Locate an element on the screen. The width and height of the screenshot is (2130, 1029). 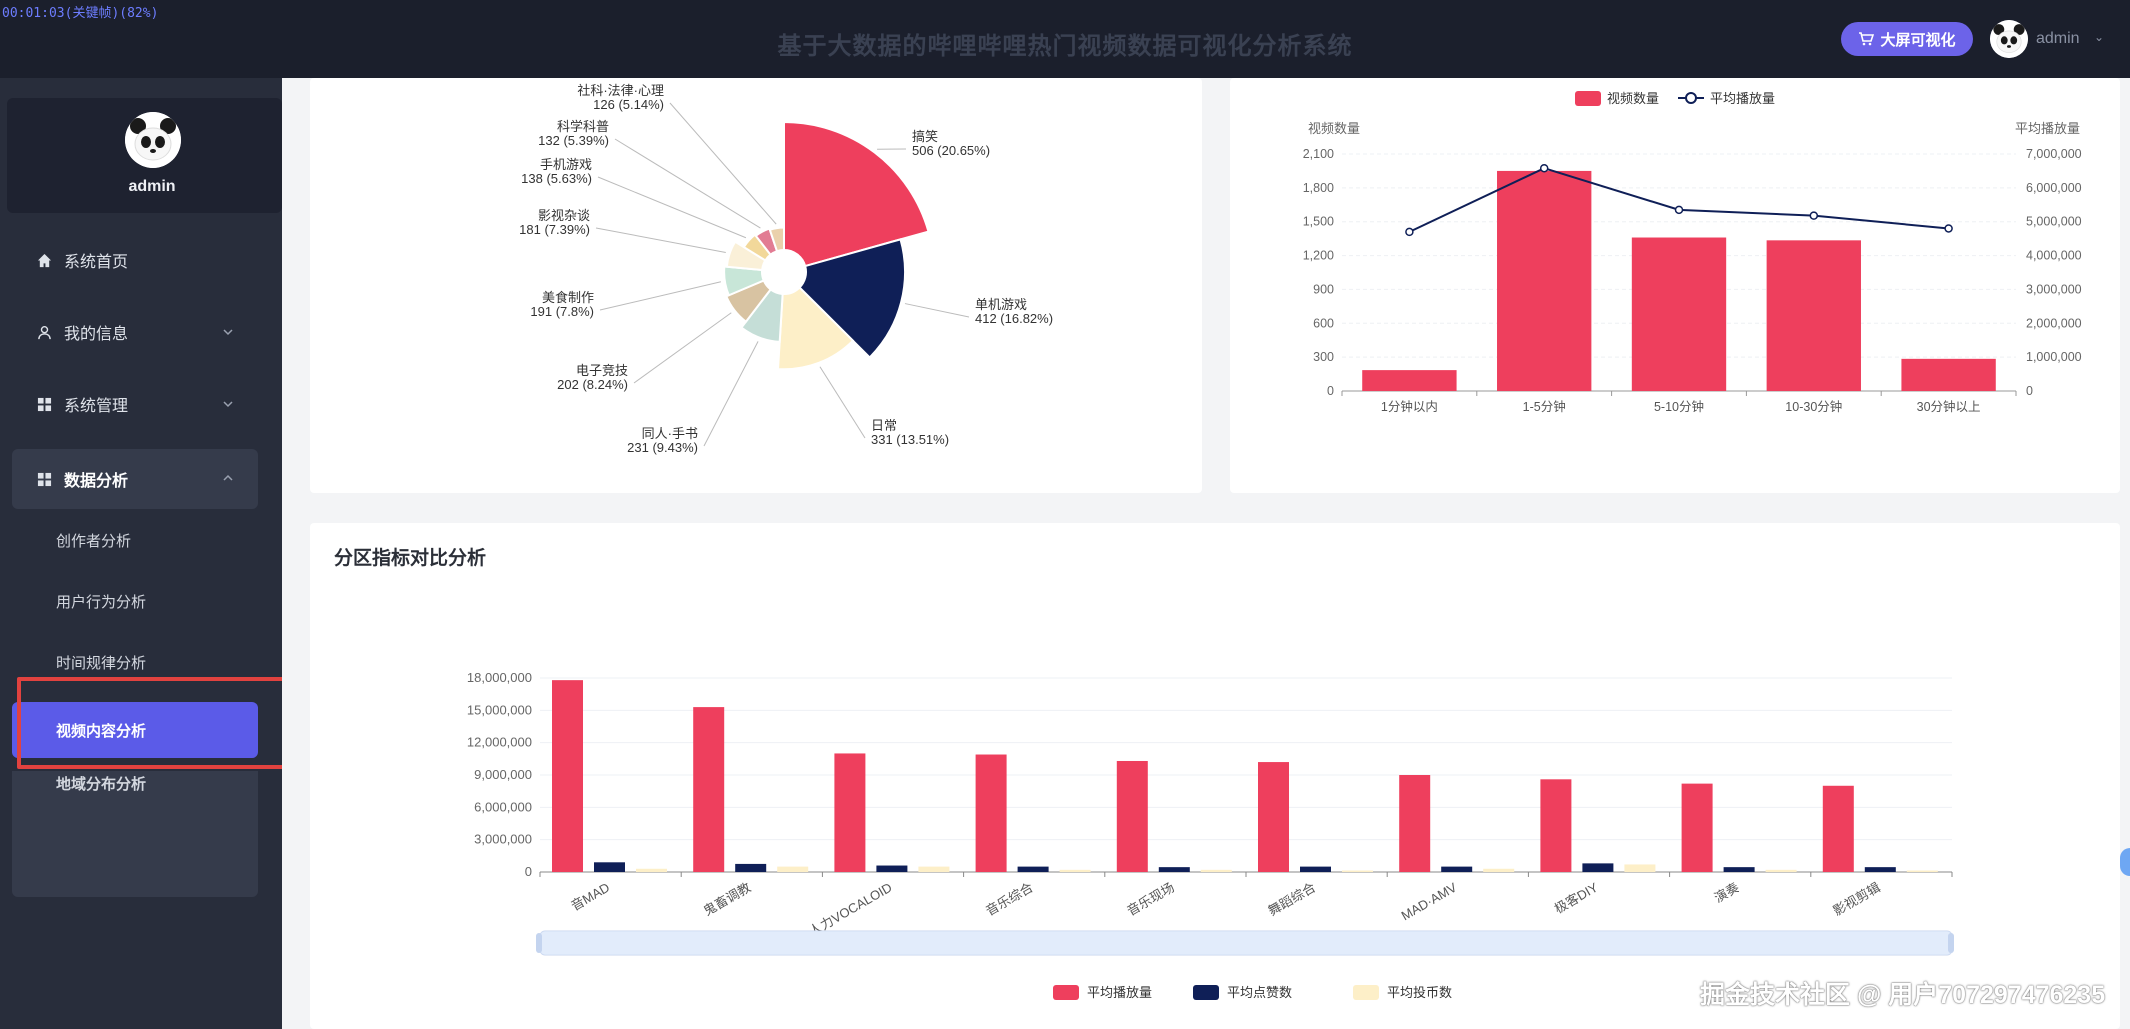
y-tick-label: 900 is located at coordinates (1323, 289).